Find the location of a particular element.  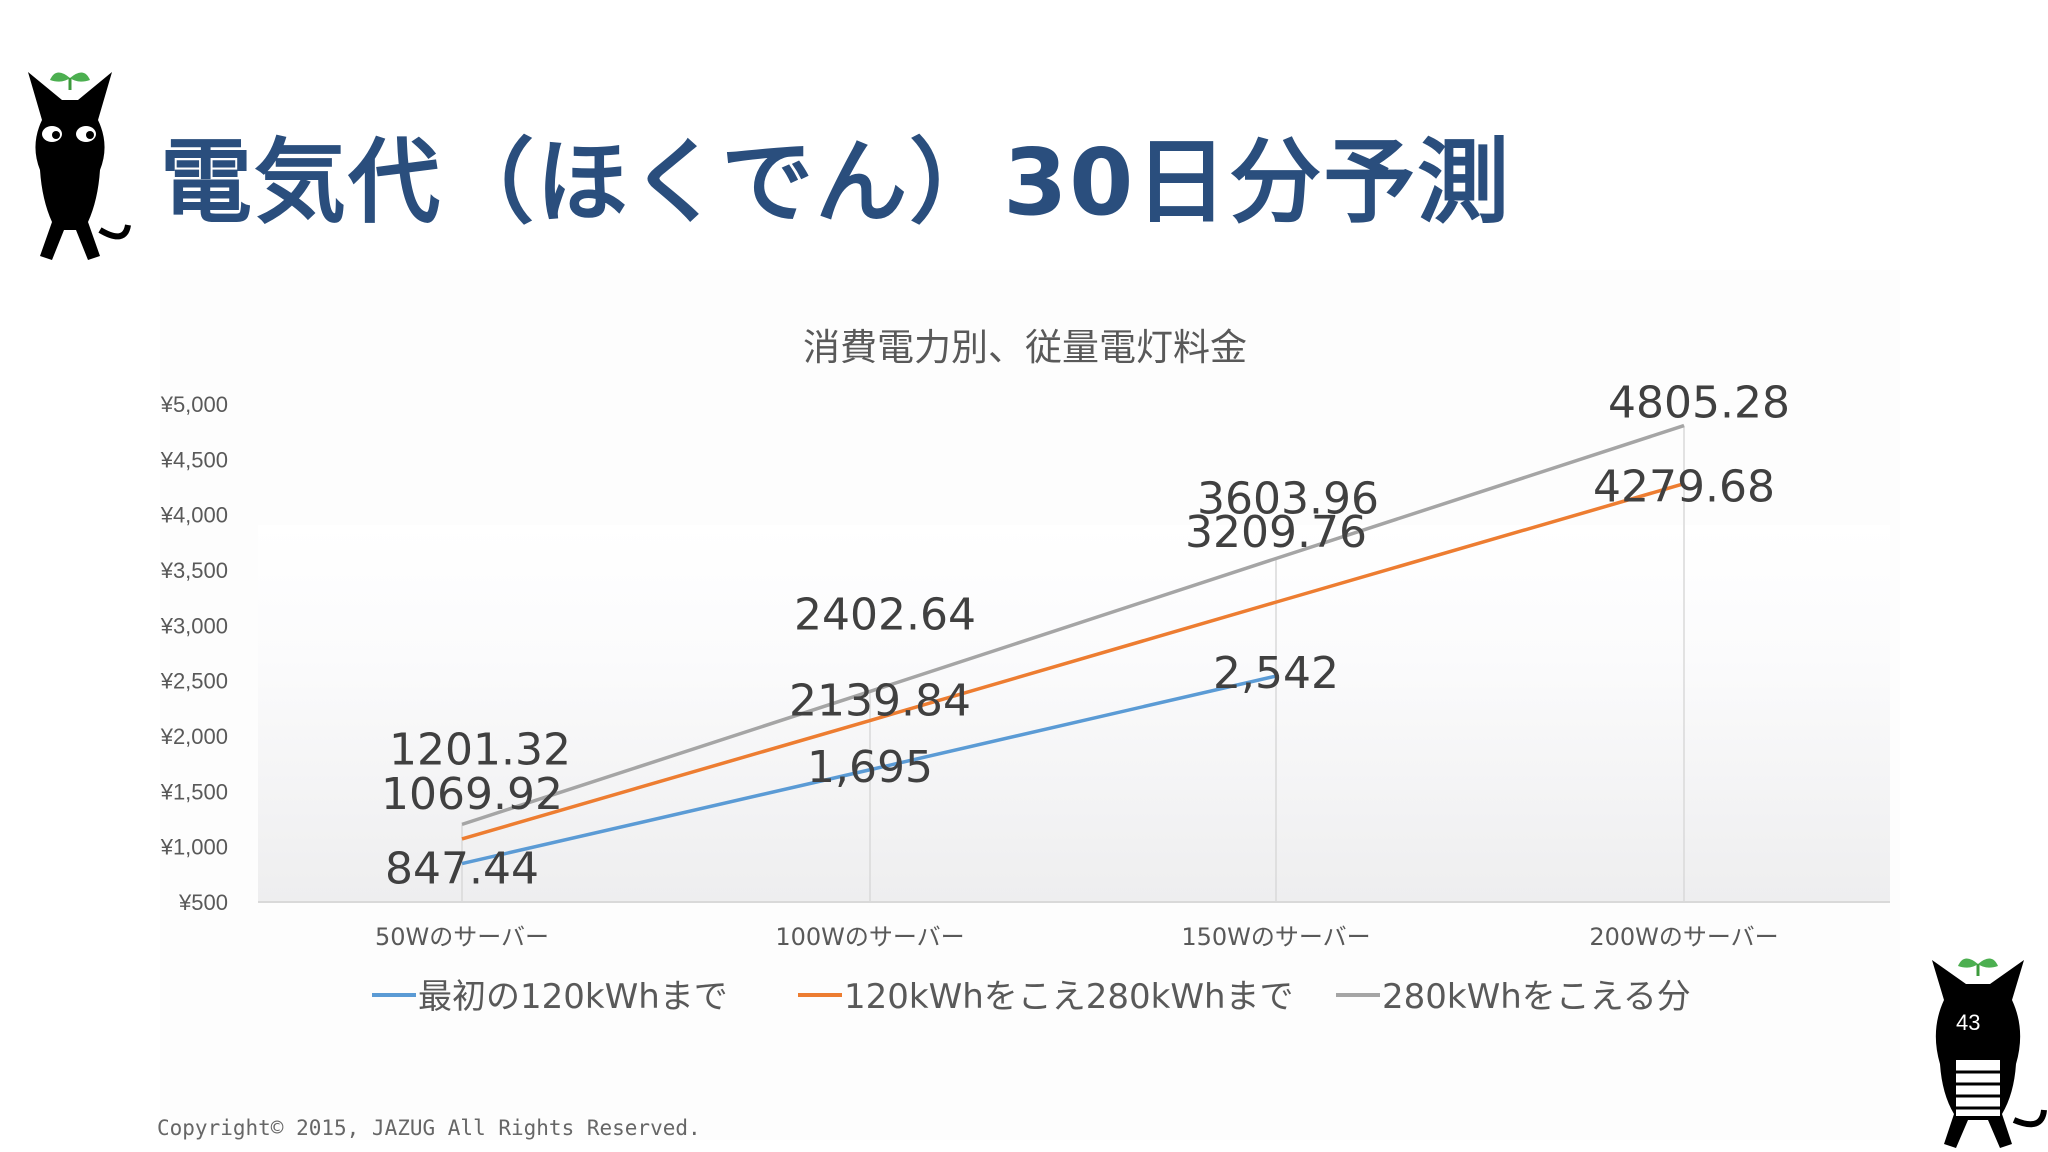

legend-label: 120kWhをこえ280kWhまで is located at coordinates (1069, 997).